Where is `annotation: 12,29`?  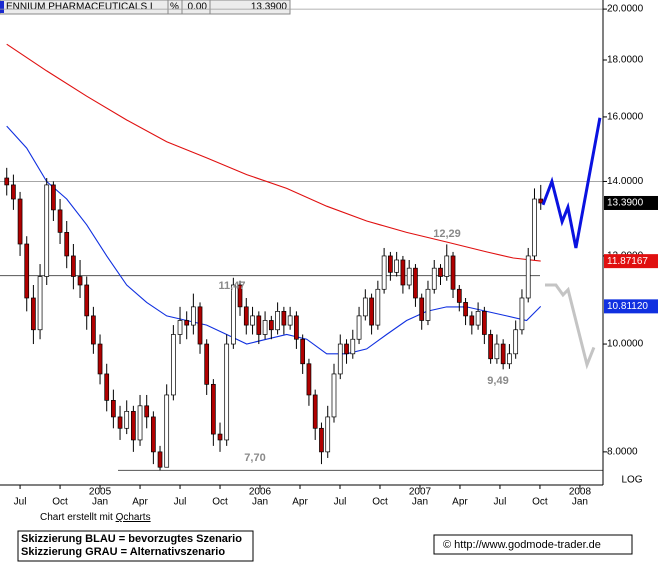
annotation: 12,29 is located at coordinates (447, 234).